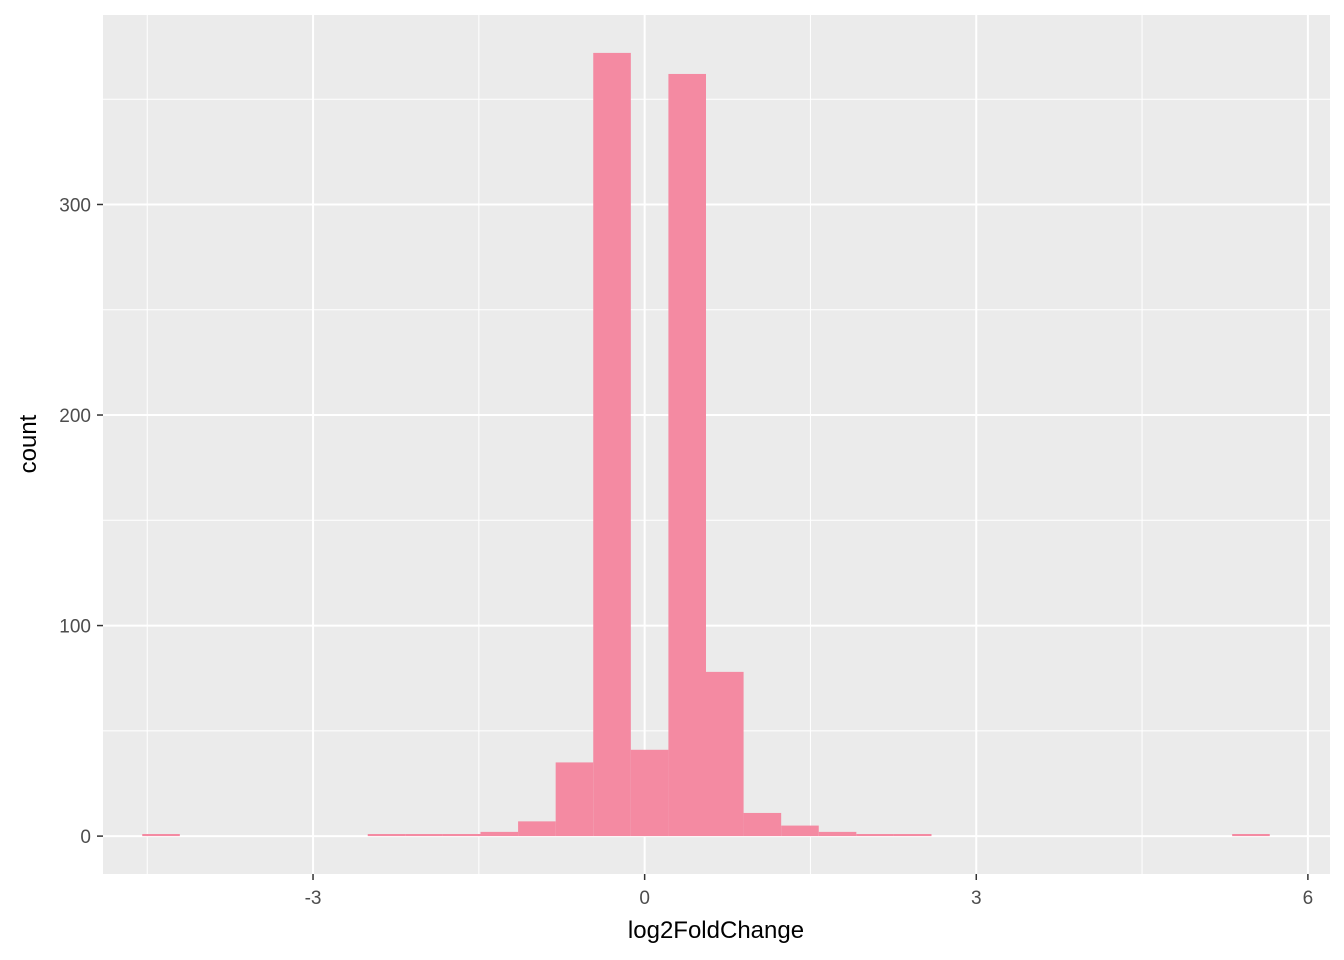 This screenshot has height=960, width=1344. I want to click on y-tick-label: 200, so click(75, 416).